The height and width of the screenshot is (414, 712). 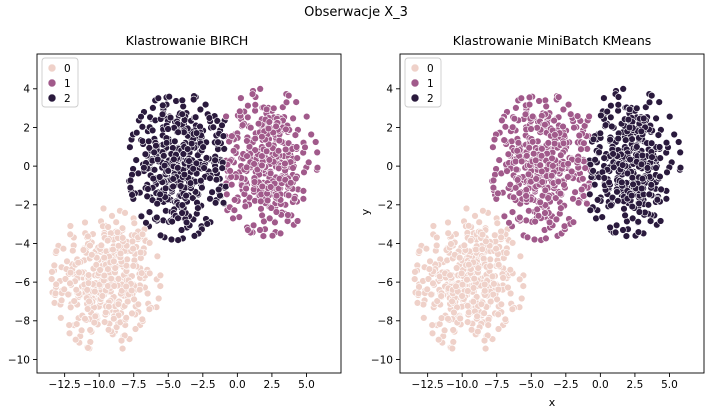 I want to click on legend-box, so click(x=423, y=82).